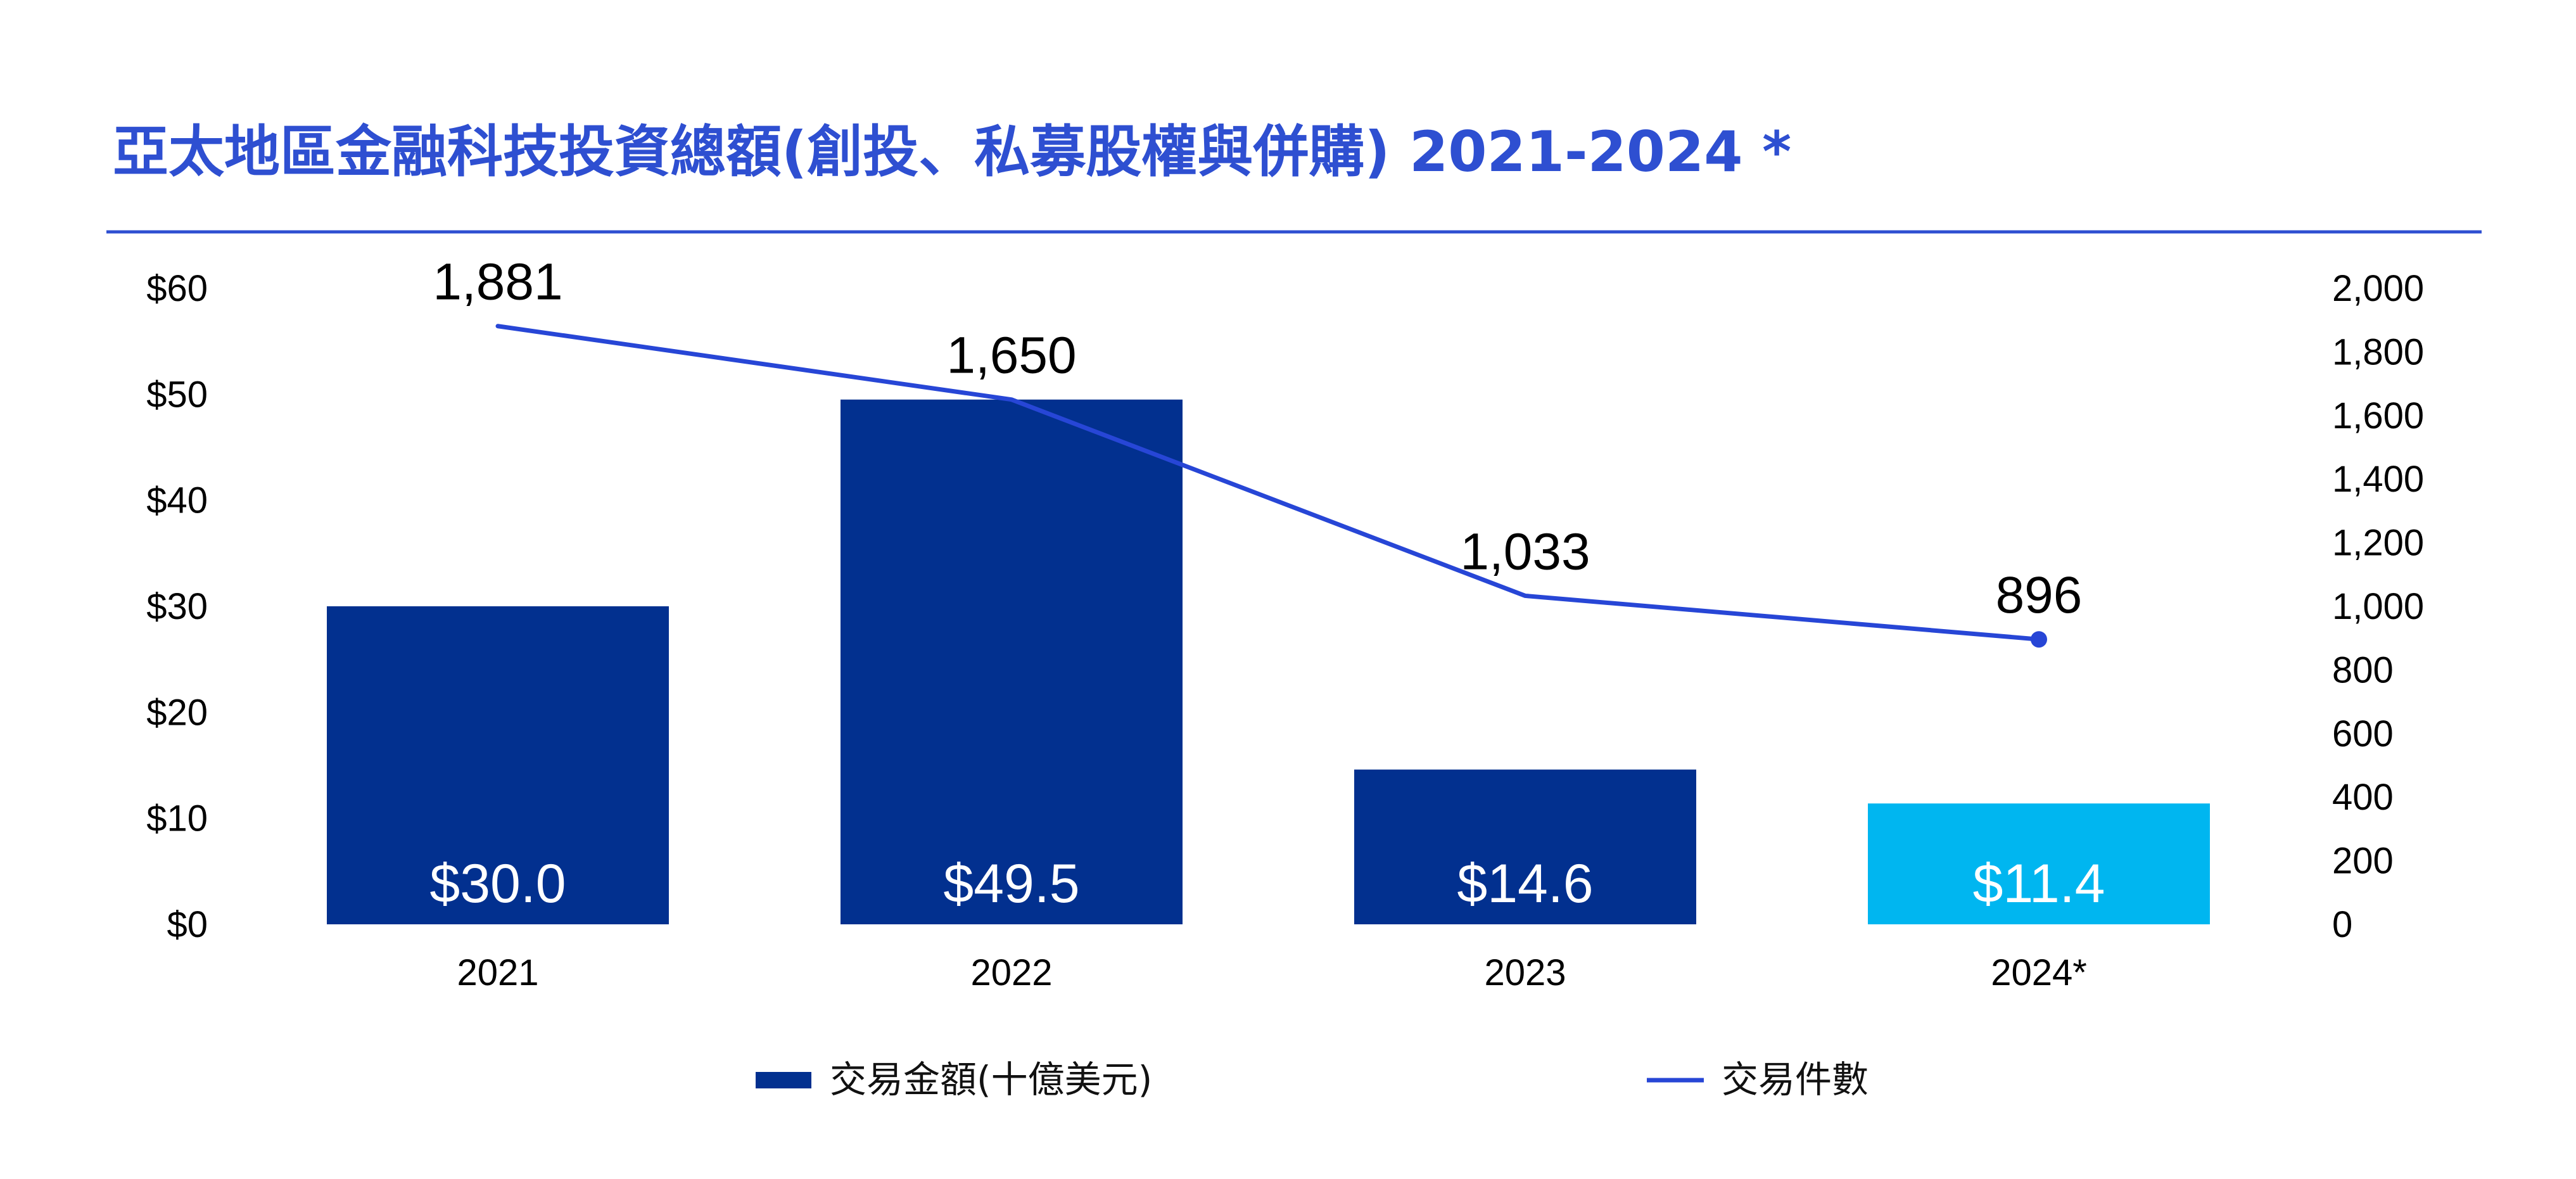  What do you see at coordinates (2378, 543) in the screenshot?
I see `right-tick-label: 1,200` at bounding box center [2378, 543].